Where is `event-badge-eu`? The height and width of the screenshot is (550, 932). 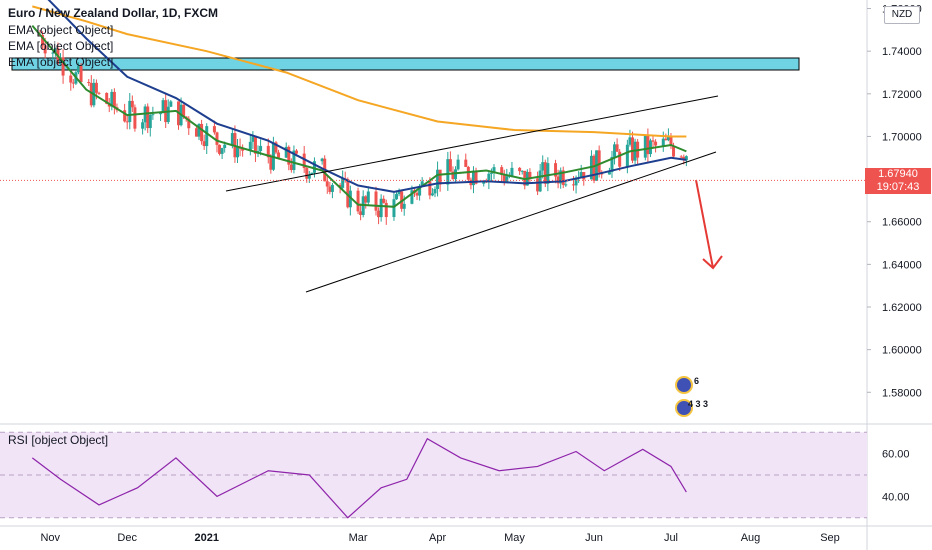
event-badge-eu is located at coordinates (684, 385).